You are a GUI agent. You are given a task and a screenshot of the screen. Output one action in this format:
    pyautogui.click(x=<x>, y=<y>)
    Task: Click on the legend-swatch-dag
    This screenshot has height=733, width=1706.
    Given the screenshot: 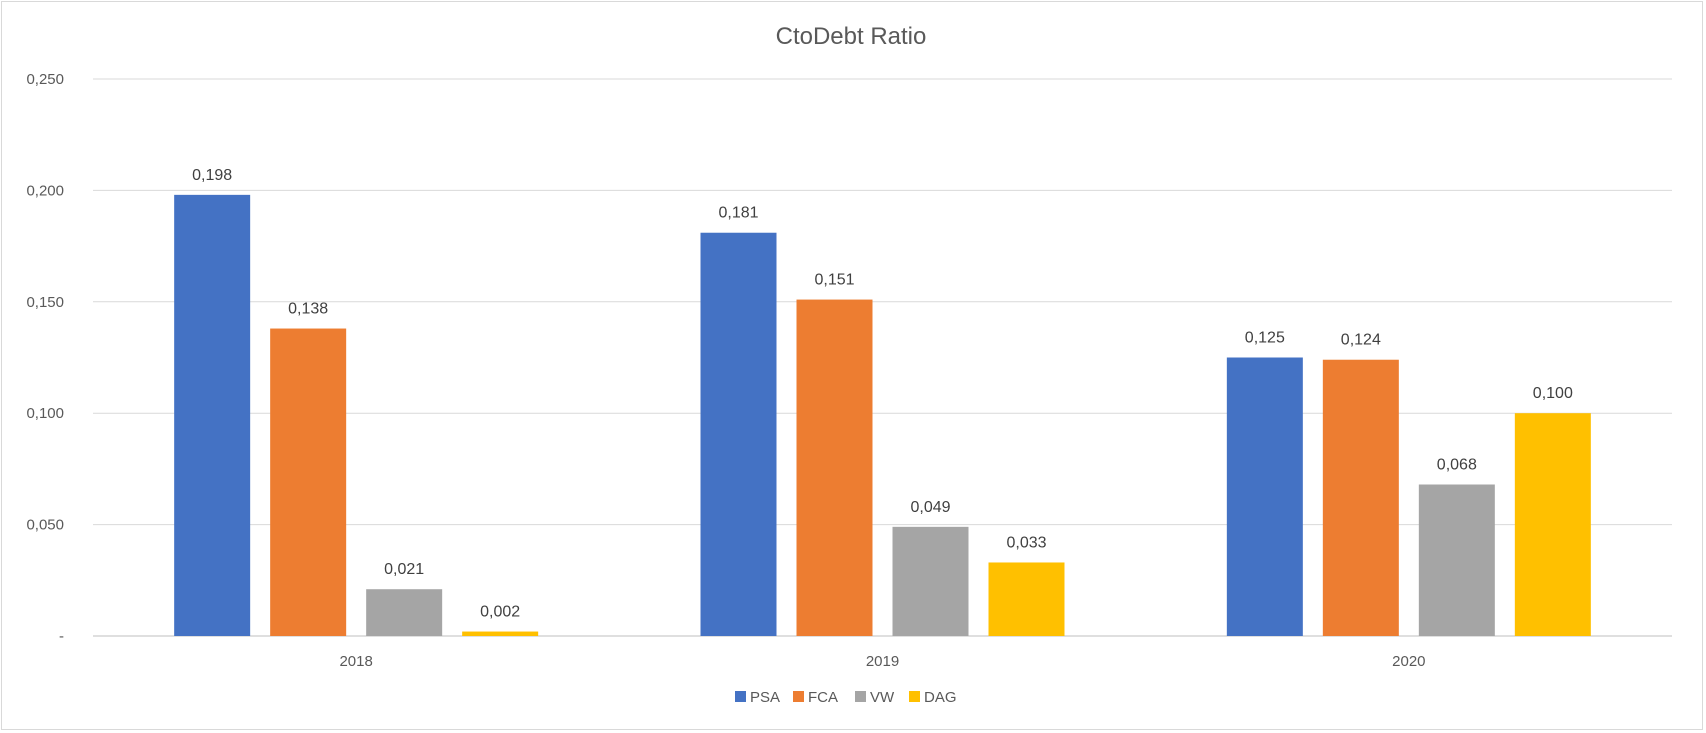 What is the action you would take?
    pyautogui.click(x=914, y=696)
    